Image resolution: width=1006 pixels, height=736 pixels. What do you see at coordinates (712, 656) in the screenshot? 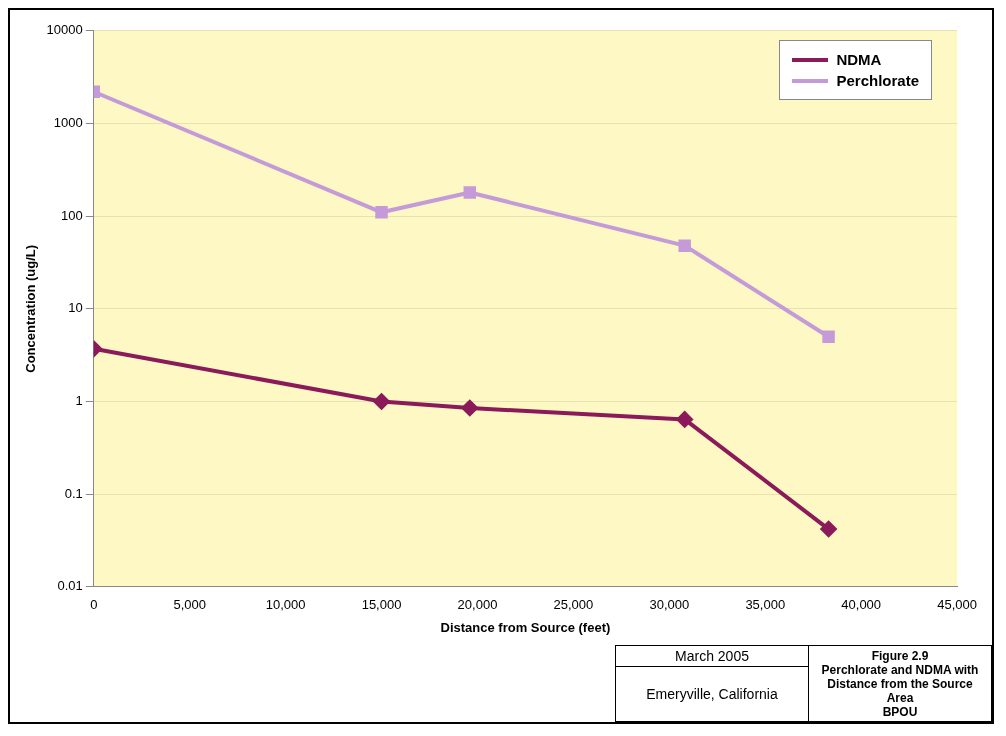
I see `text: March 2005` at bounding box center [712, 656].